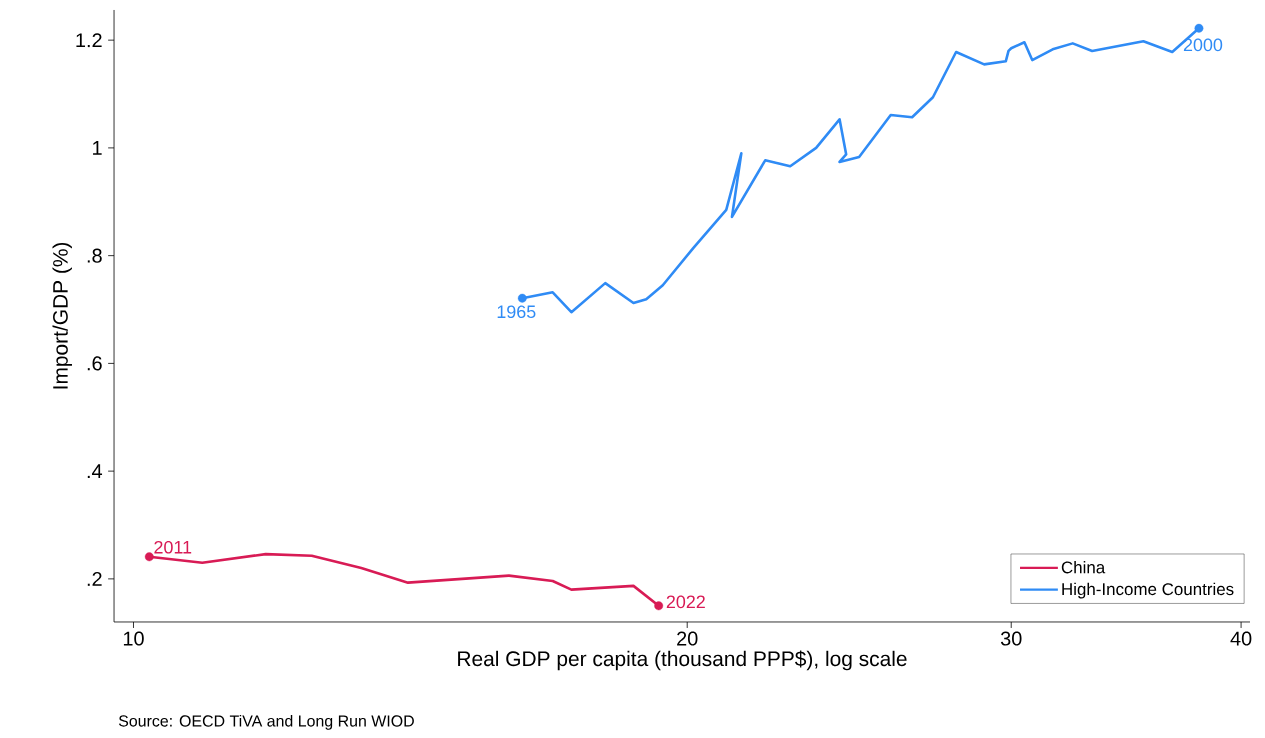  I want to click on y-tick-label: 1, so click(97, 148).